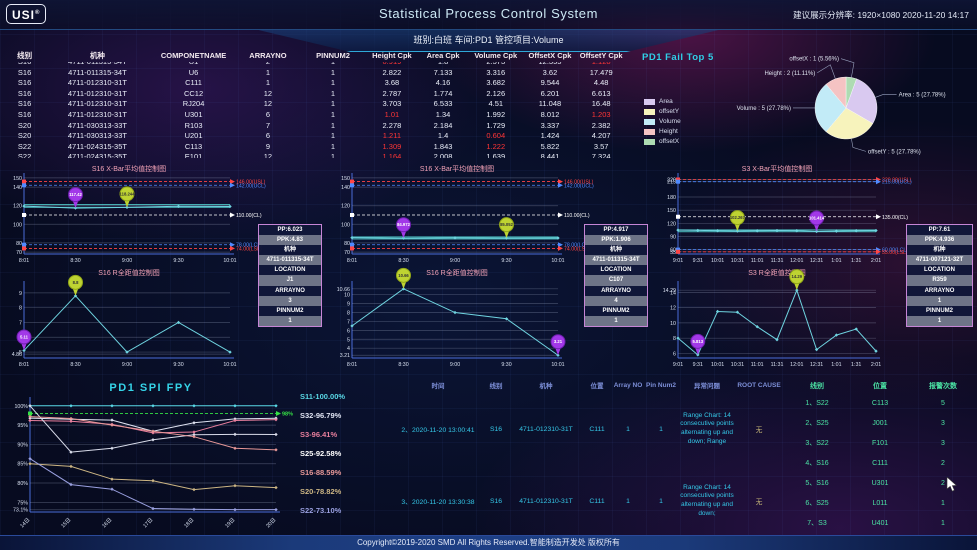 The width and height of the screenshot is (977, 550). Describe the element at coordinates (24, 336) in the screenshot. I see `svg-text: 5.11` at that location.